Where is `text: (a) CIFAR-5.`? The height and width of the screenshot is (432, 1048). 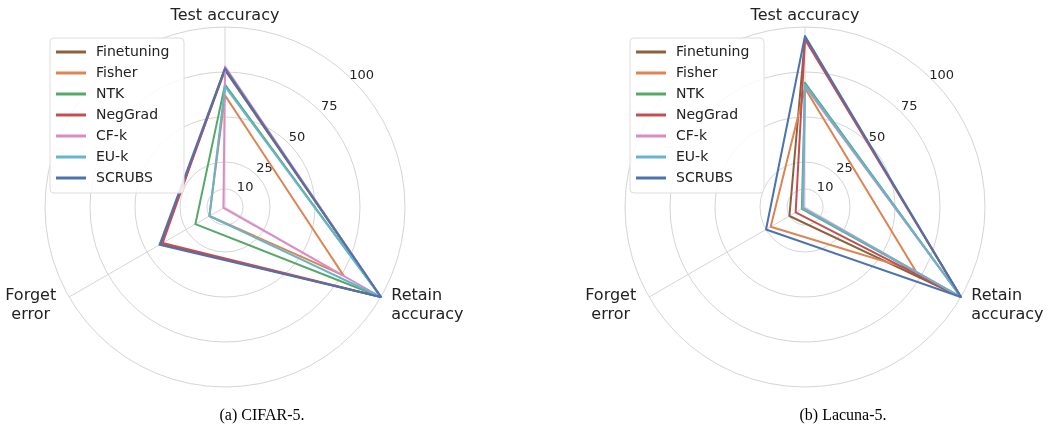
text: (a) CIFAR-5. is located at coordinates (262, 415).